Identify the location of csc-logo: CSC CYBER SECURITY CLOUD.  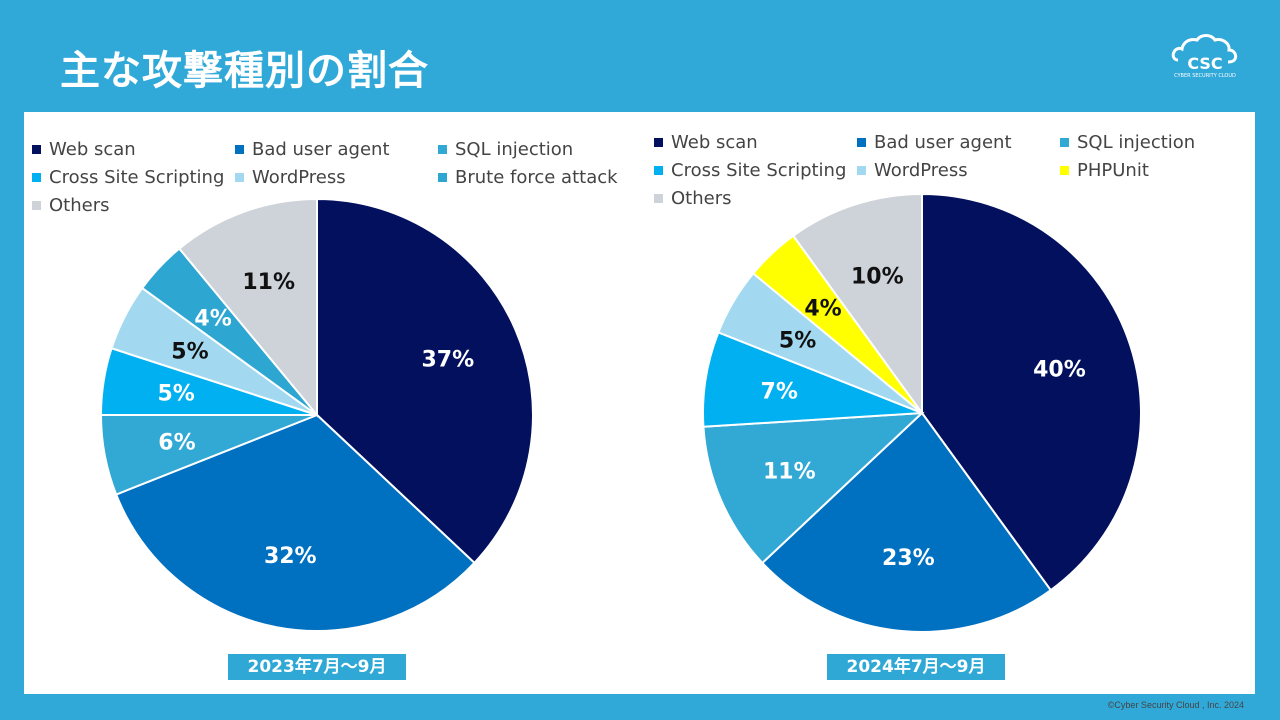
(1204, 56).